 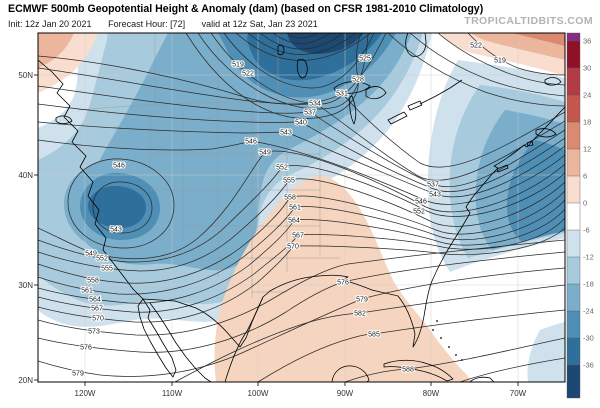 I want to click on svg-text: 80W, so click(x=431, y=393).